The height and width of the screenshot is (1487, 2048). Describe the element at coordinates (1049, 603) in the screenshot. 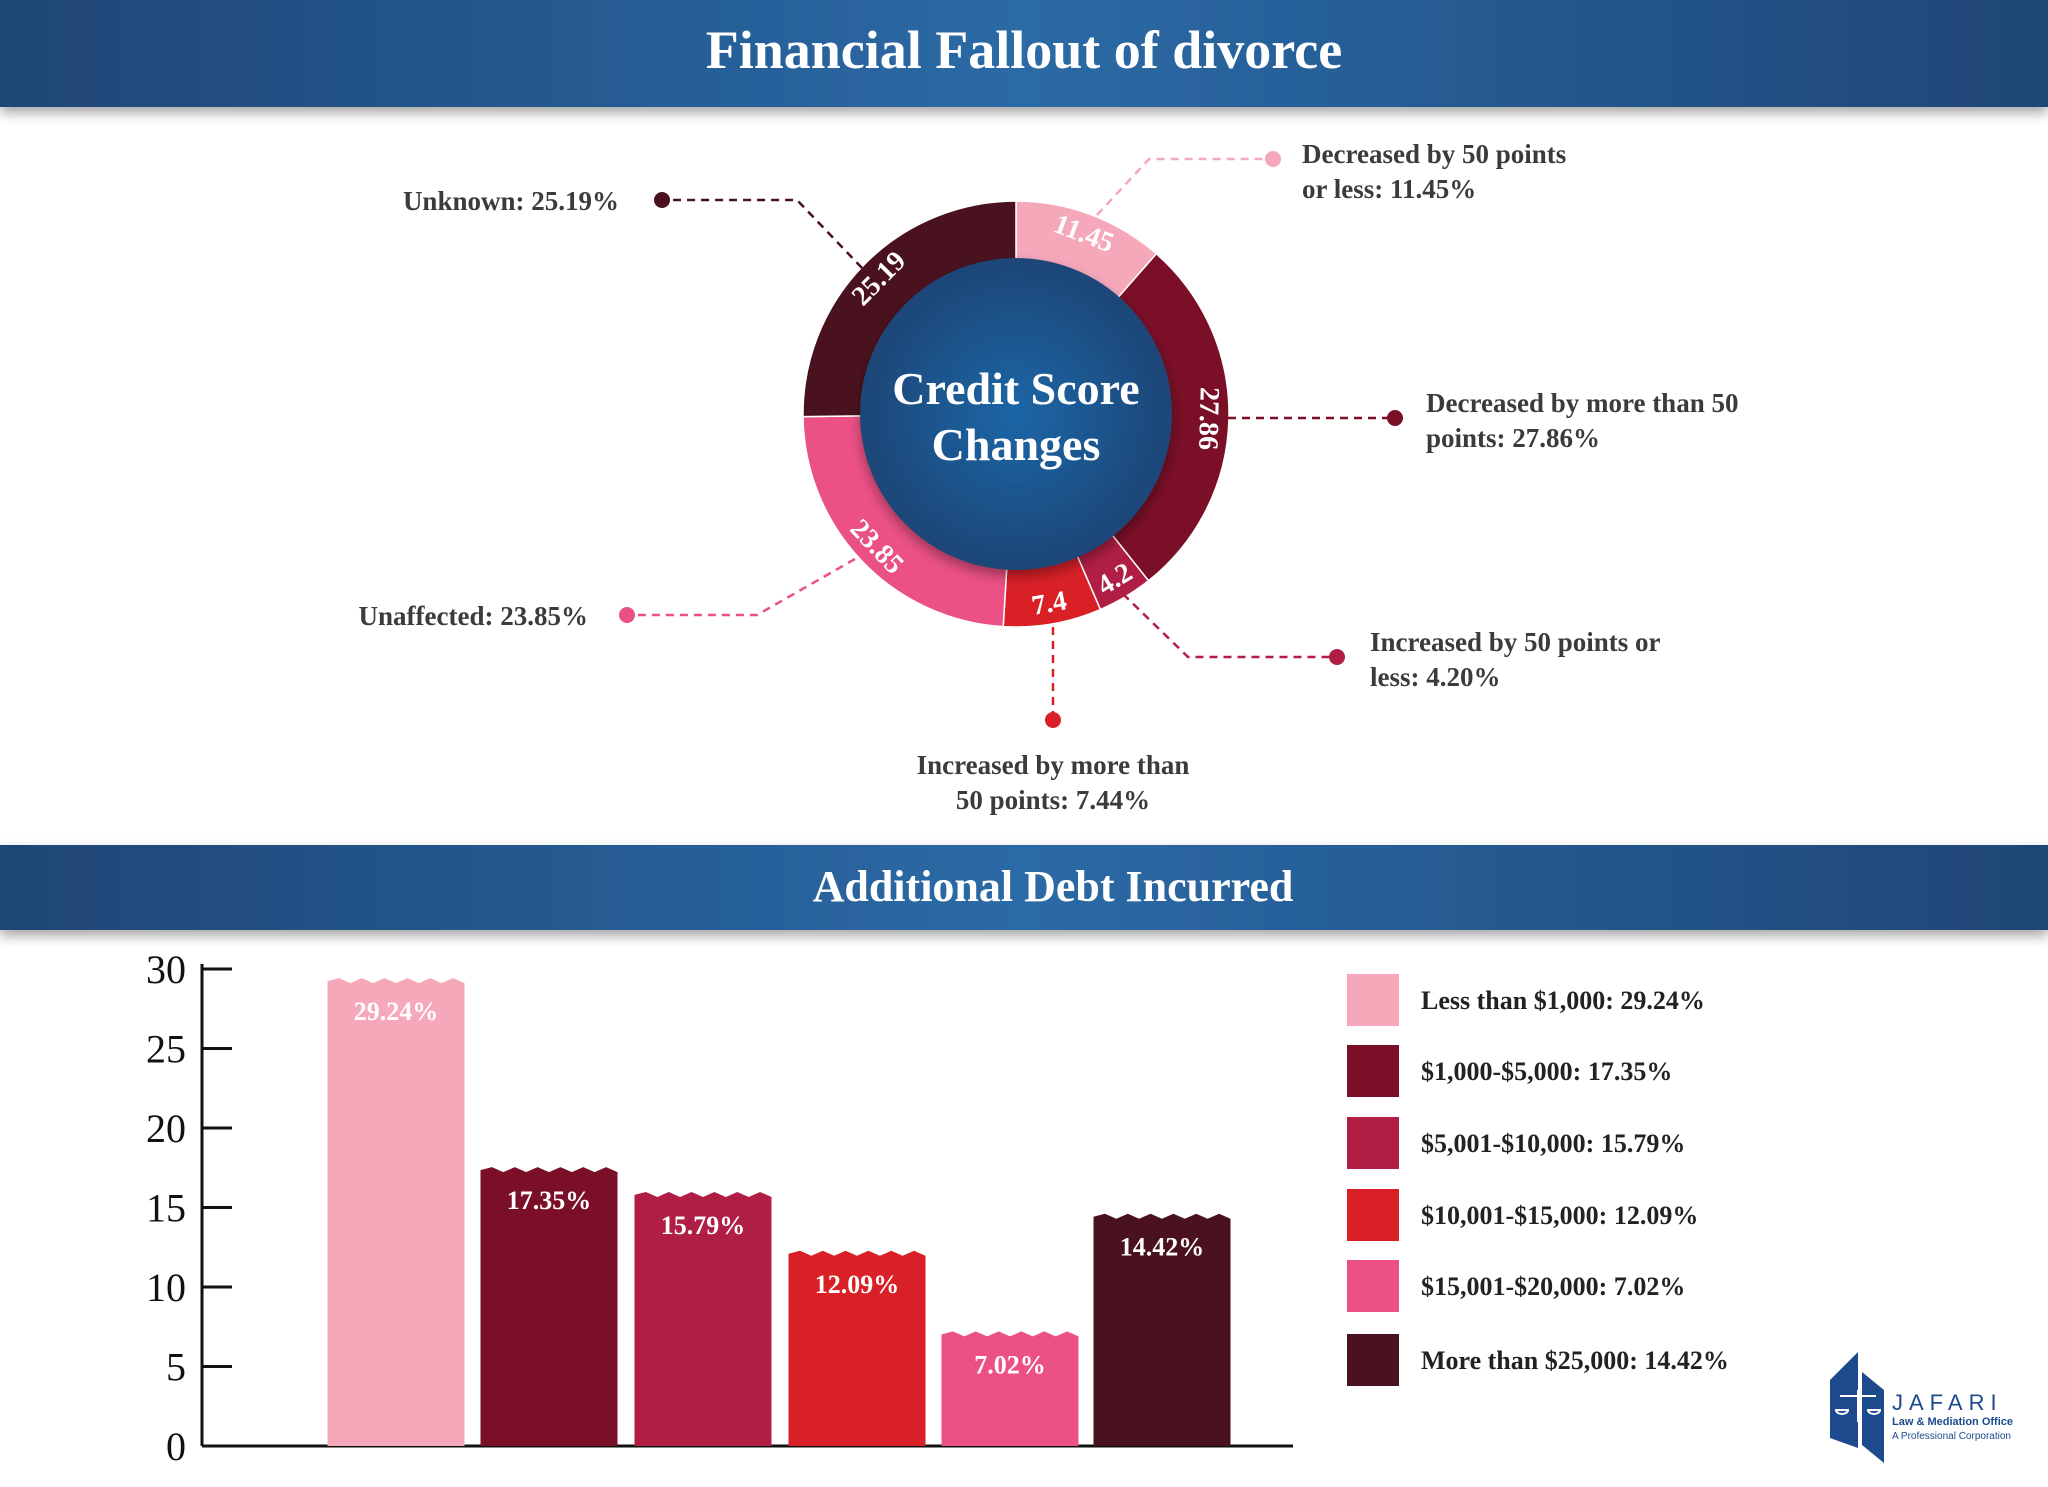

I see `slice-value-label: 7.4` at that location.